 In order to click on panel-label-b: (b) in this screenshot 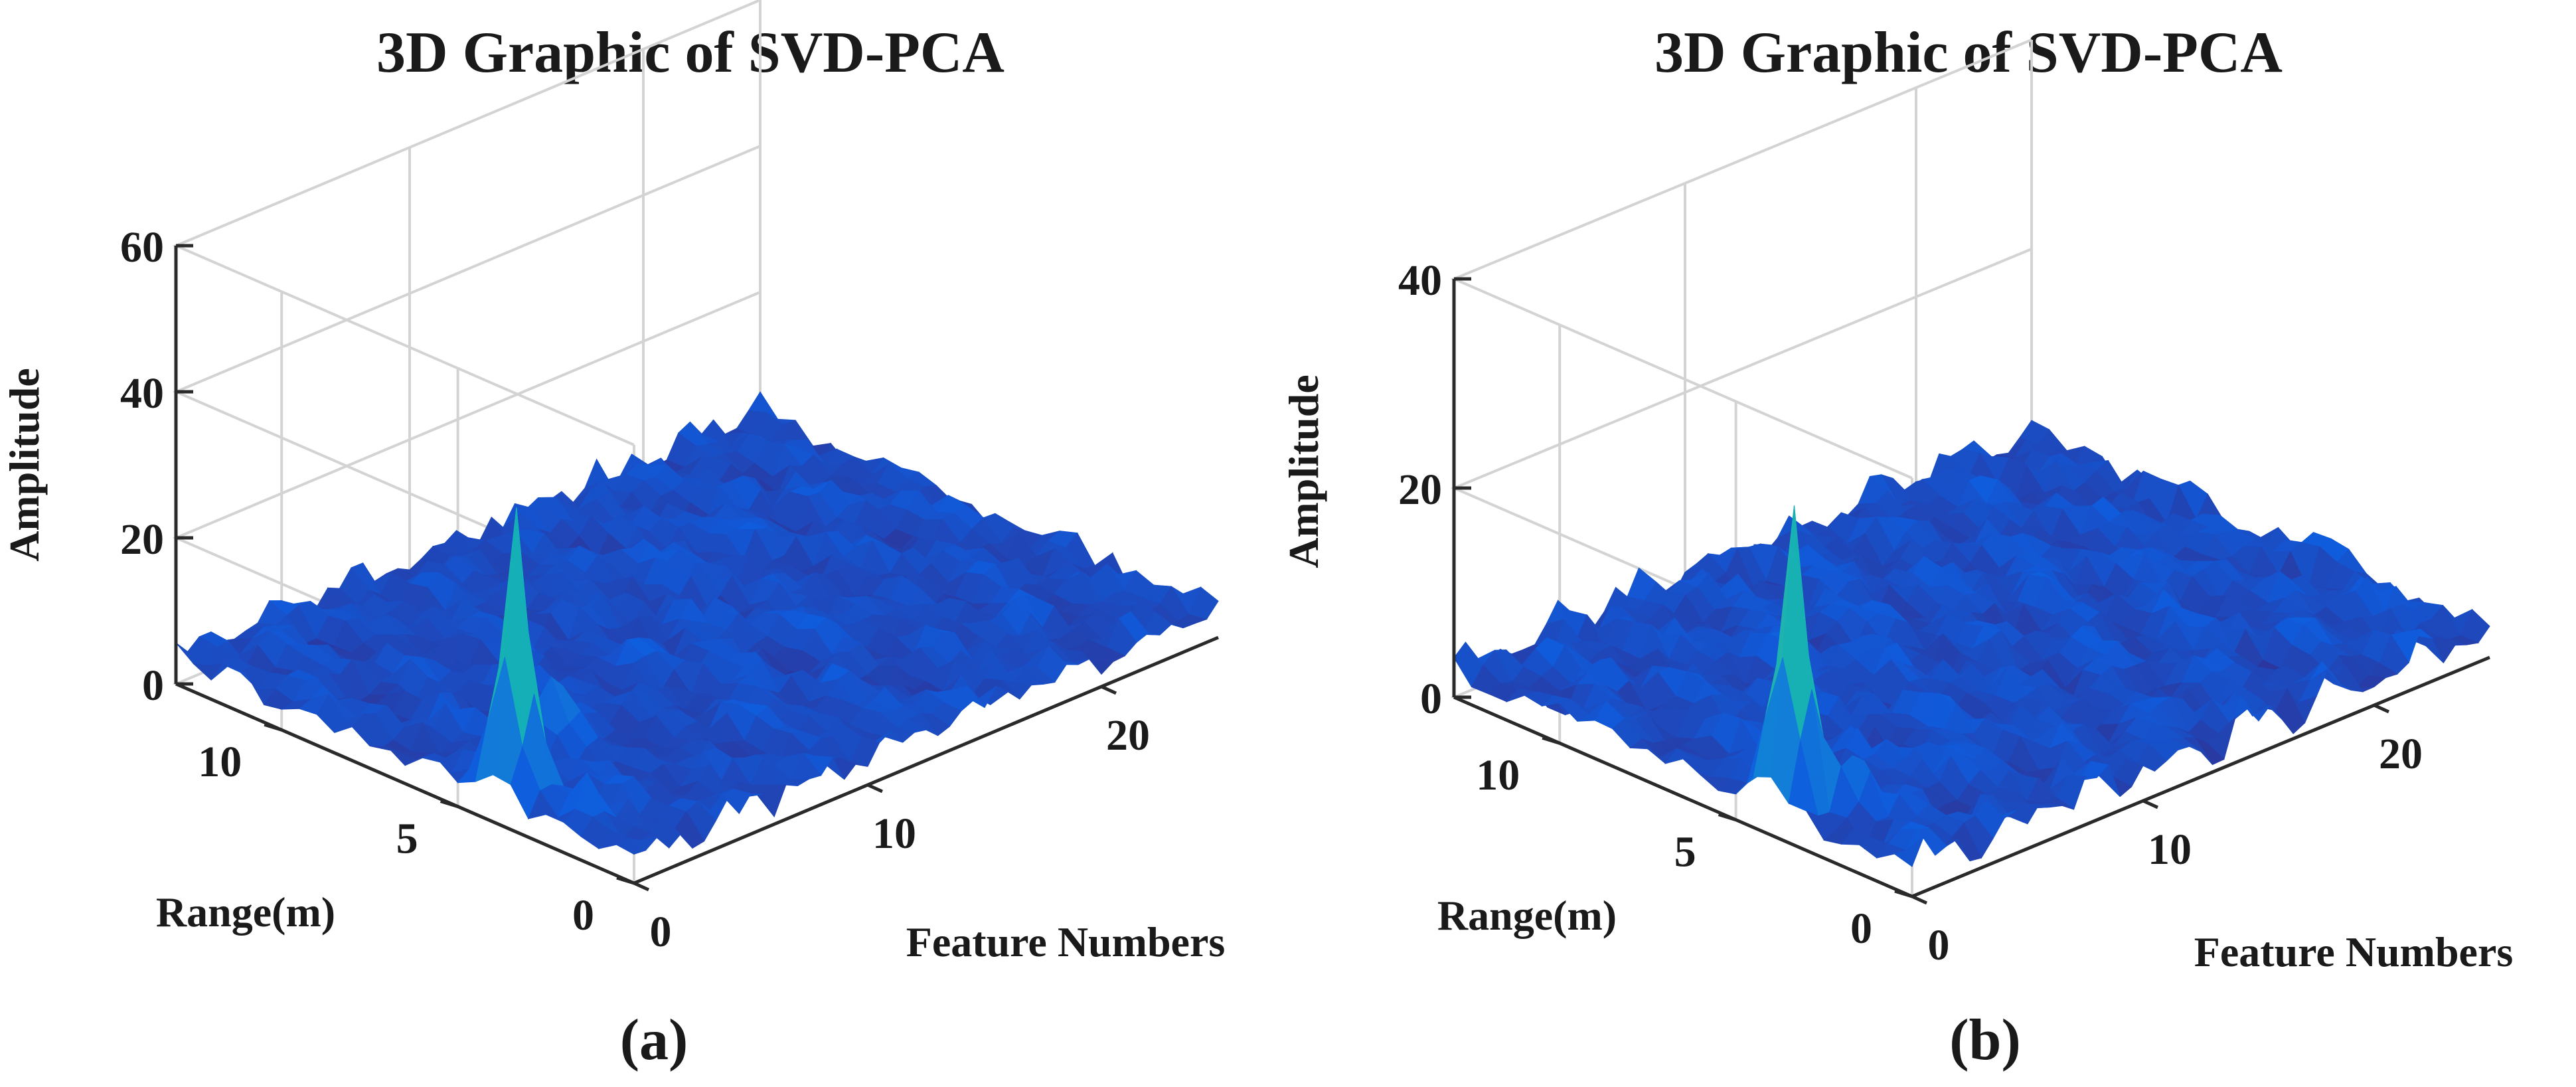, I will do `click(1985, 1040)`.